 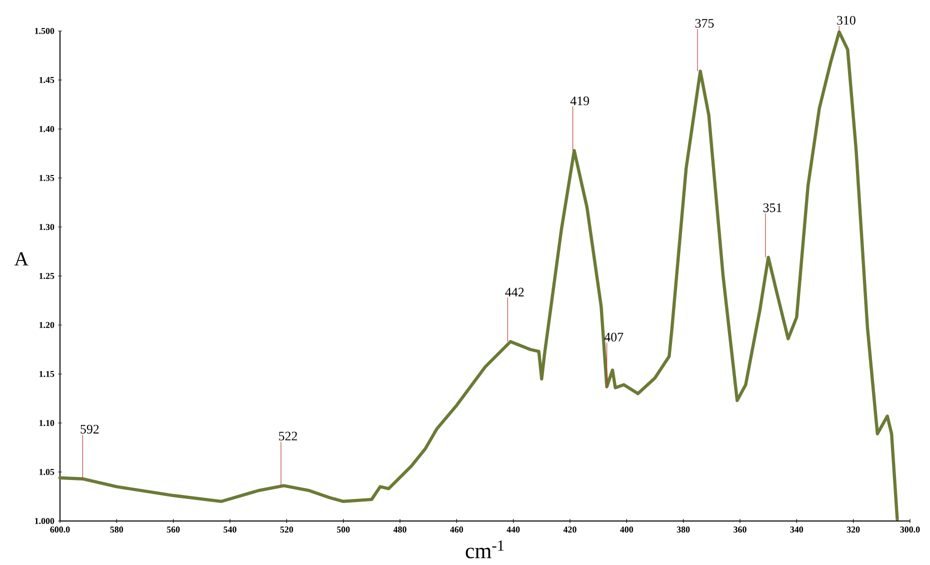 What do you see at coordinates (47, 423) in the screenshot?
I see `y-tick-label: 1.10` at bounding box center [47, 423].